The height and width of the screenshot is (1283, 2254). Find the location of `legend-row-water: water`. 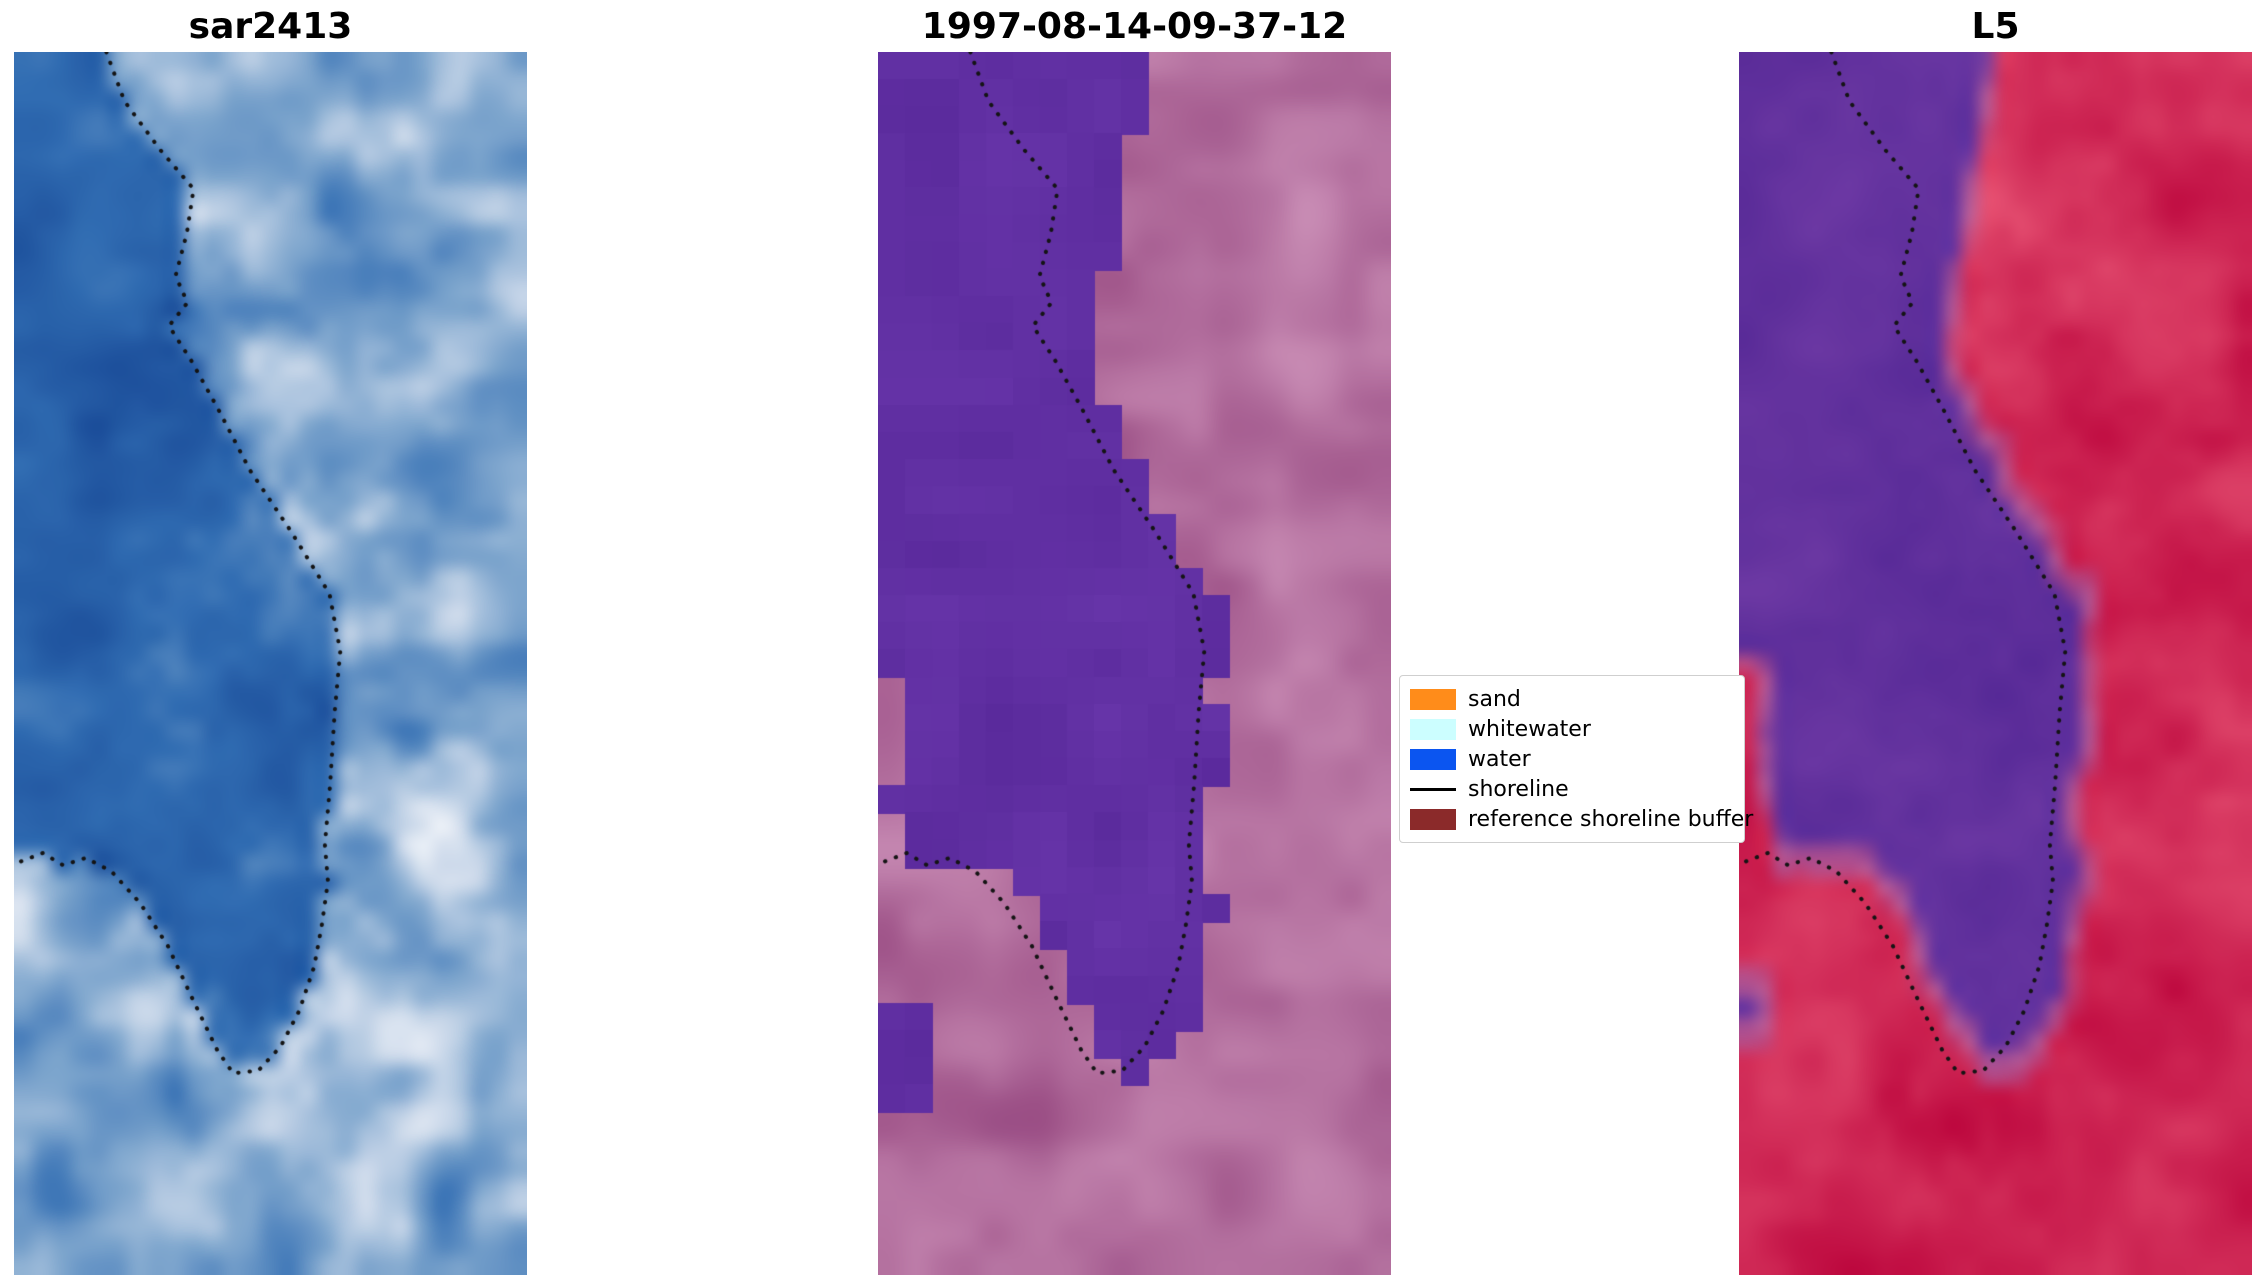

legend-row-water: water is located at coordinates (1572, 759).